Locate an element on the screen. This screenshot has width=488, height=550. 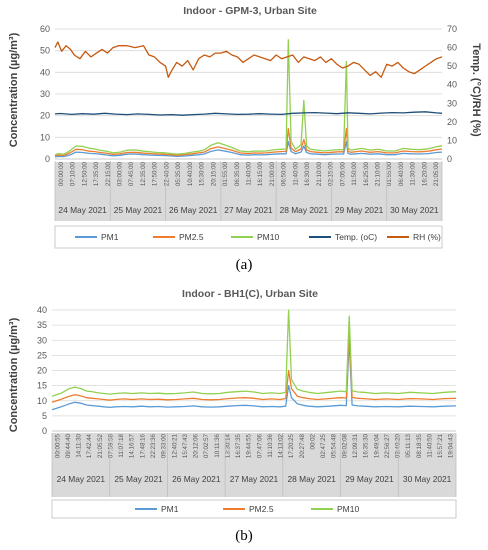
legend-b is located at coordinates (254, 509).